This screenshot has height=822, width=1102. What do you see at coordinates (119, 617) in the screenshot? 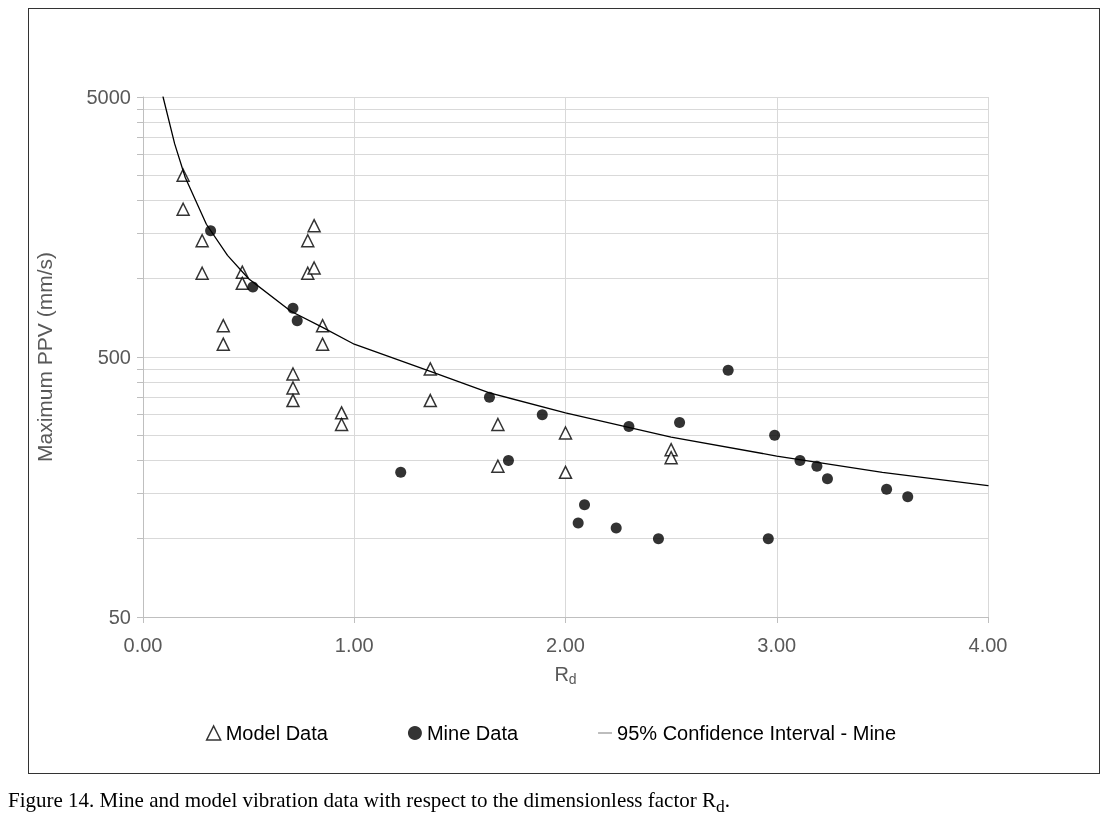
I see `y-tick-label: 50` at bounding box center [119, 617].